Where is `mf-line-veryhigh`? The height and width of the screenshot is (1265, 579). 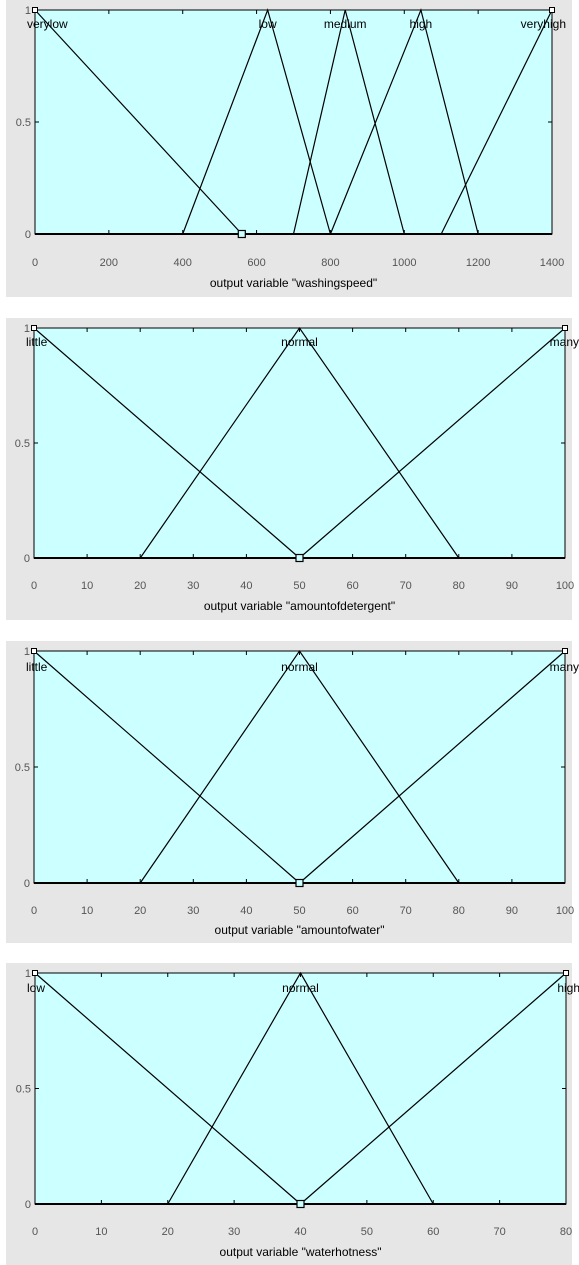 mf-line-veryhigh is located at coordinates (496, 122).